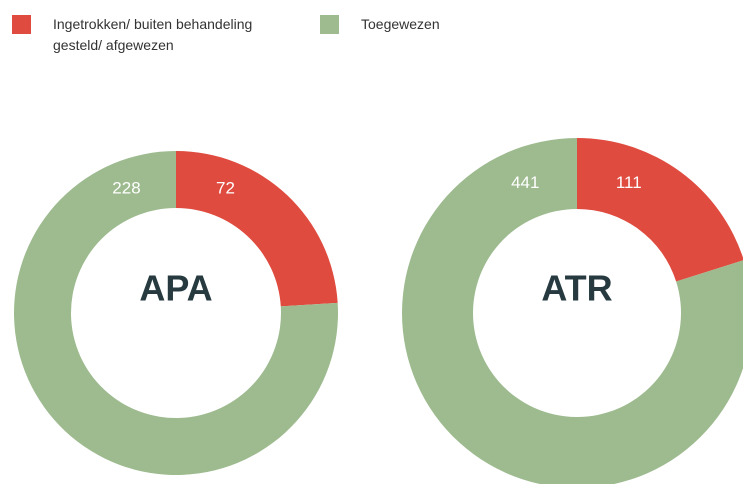 The image size is (743, 484). I want to click on data-label: 111, so click(629, 182).